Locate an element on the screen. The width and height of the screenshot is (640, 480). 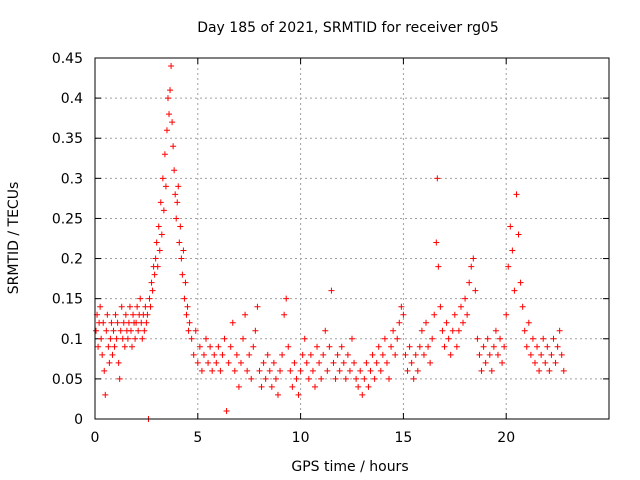
y-tick-label: 0.05 is located at coordinates (67, 380).